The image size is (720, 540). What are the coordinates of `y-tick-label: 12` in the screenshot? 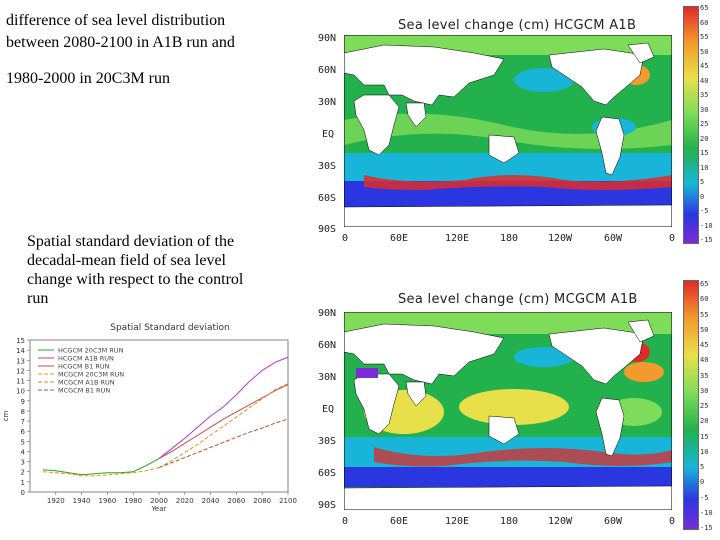 It's located at (20, 371).